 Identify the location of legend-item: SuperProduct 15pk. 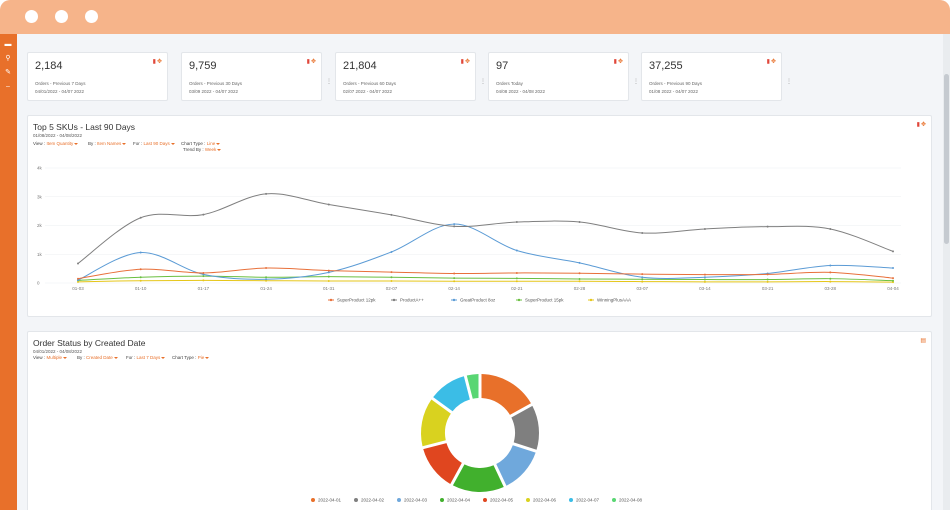
(540, 300).